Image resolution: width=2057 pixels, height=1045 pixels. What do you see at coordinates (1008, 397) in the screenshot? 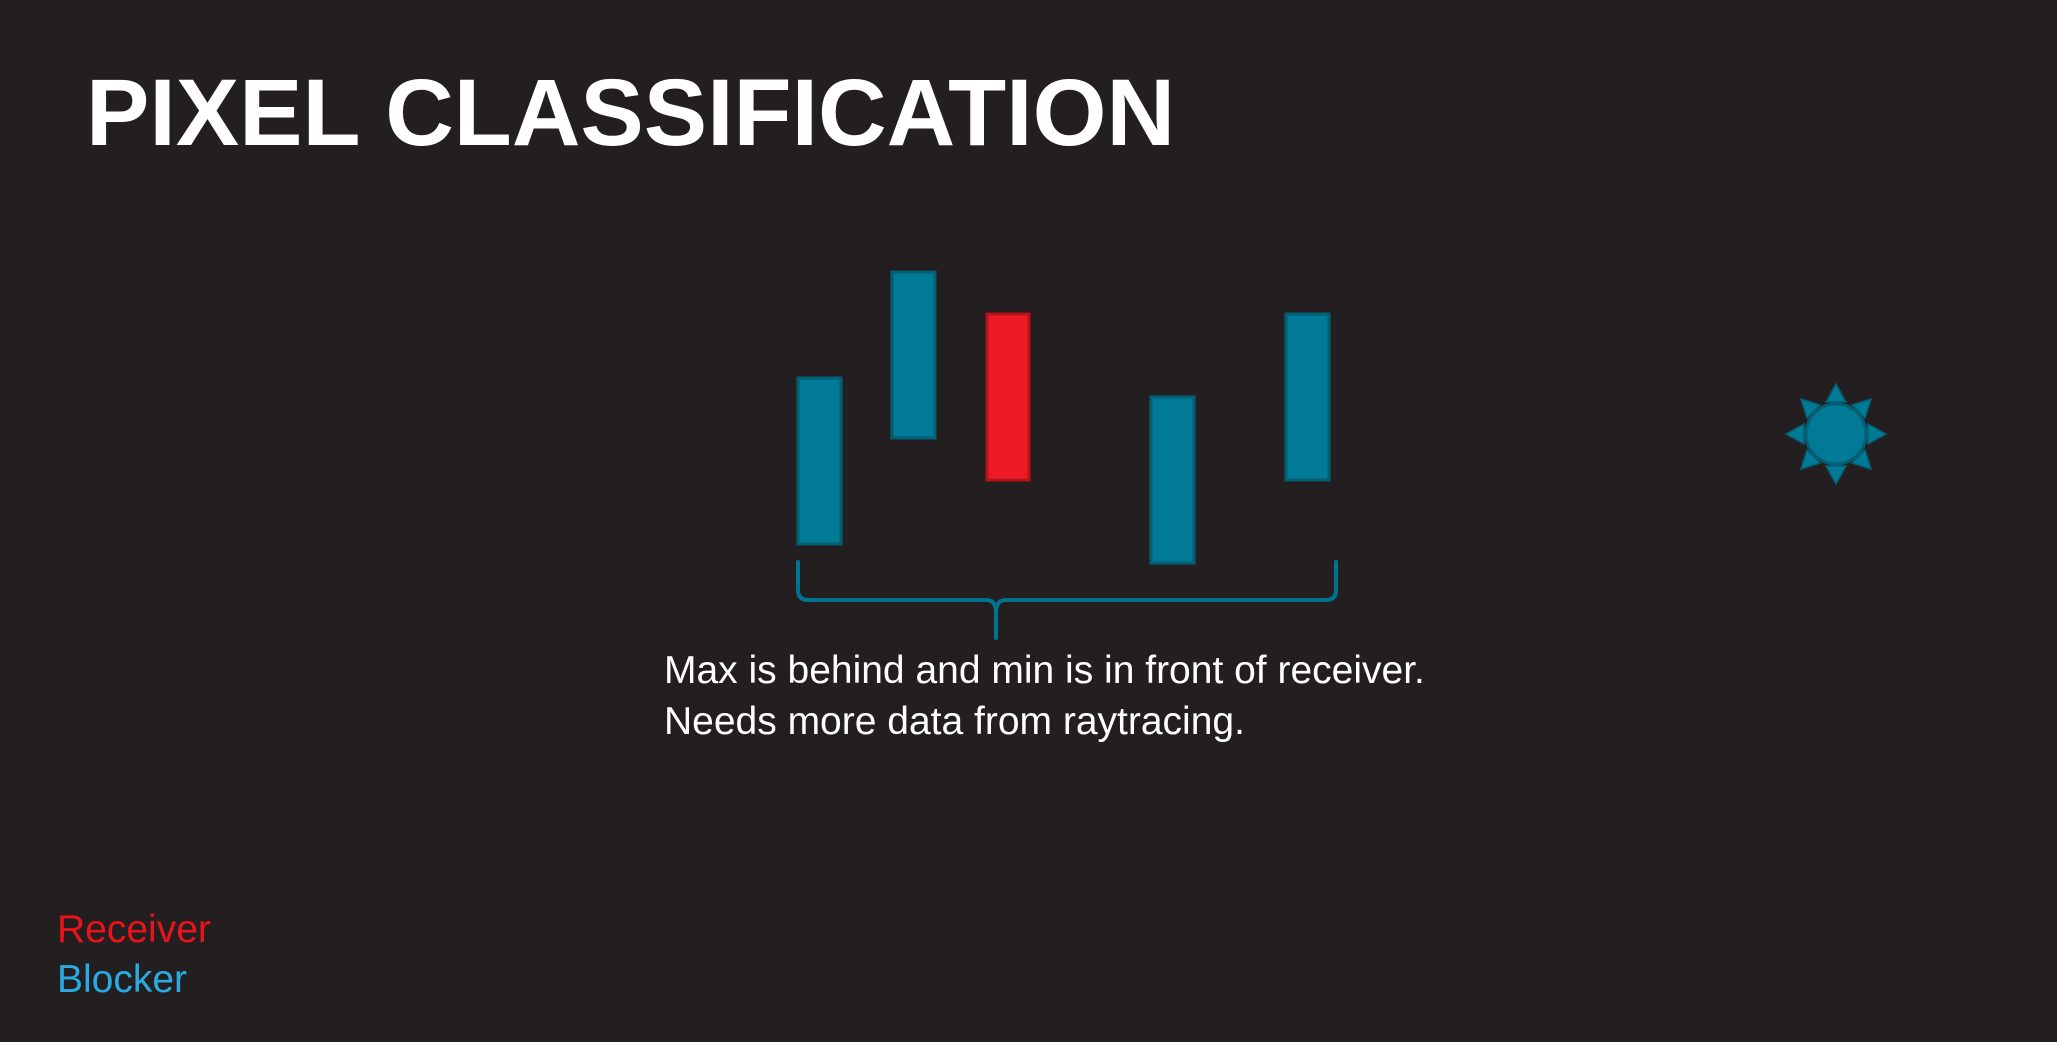
I see `receiver-bar` at bounding box center [1008, 397].